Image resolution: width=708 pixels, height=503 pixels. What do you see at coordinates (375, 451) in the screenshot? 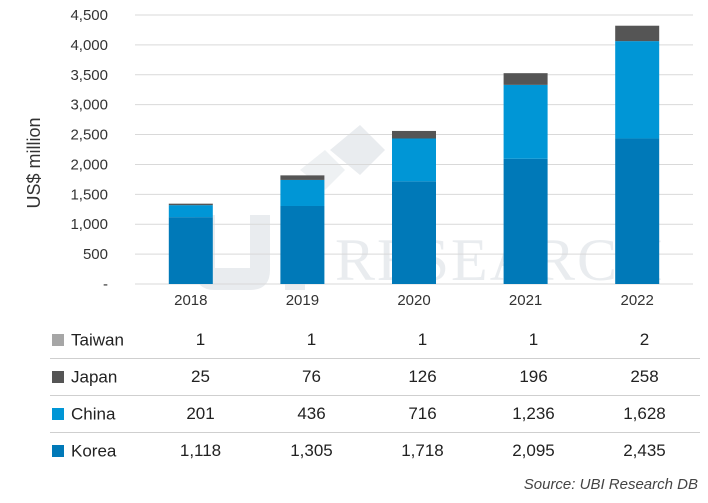
I see `table-row: Korea 1,118 1,305 1,718 2,095 2,435` at bounding box center [375, 451].